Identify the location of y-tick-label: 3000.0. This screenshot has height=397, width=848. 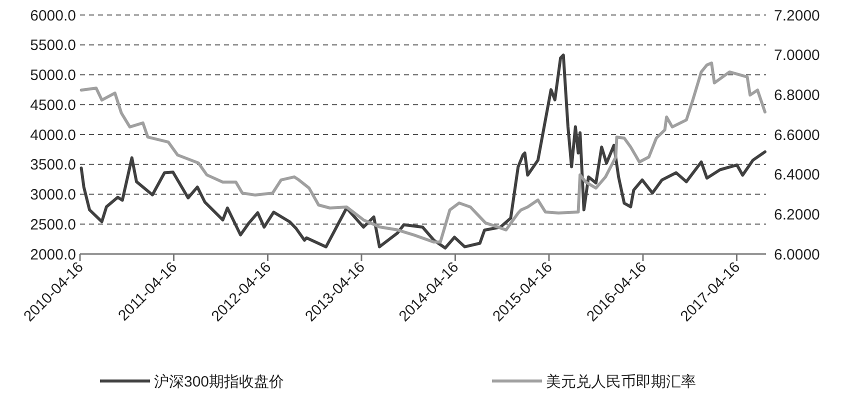
(53, 195).